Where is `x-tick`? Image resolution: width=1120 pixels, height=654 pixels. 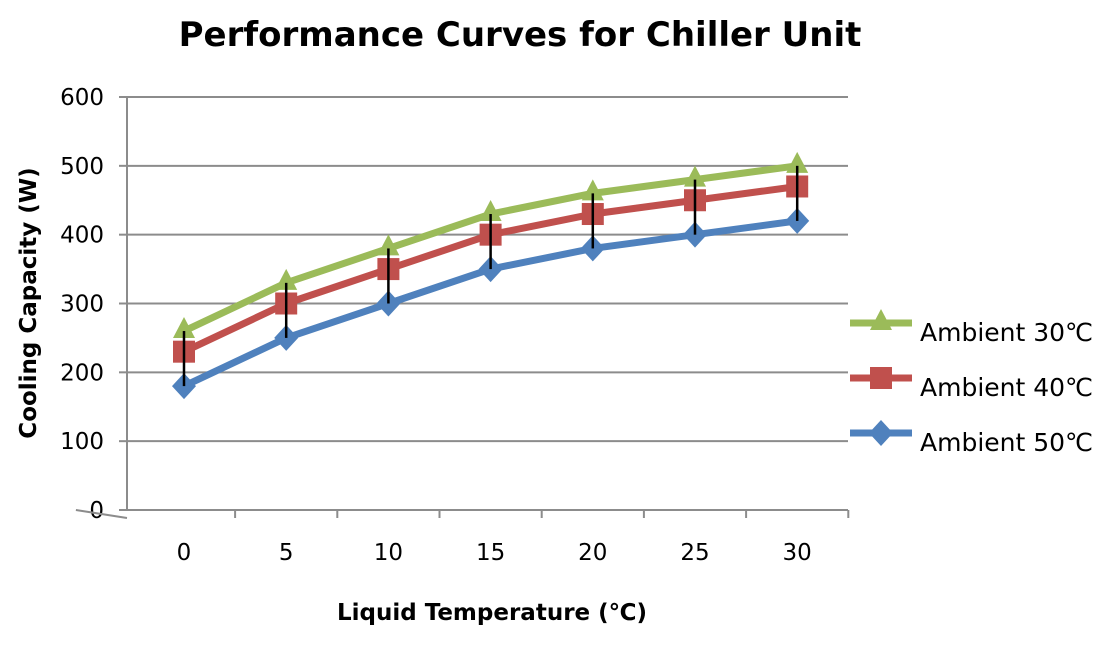
x-tick is located at coordinates (101, 514).